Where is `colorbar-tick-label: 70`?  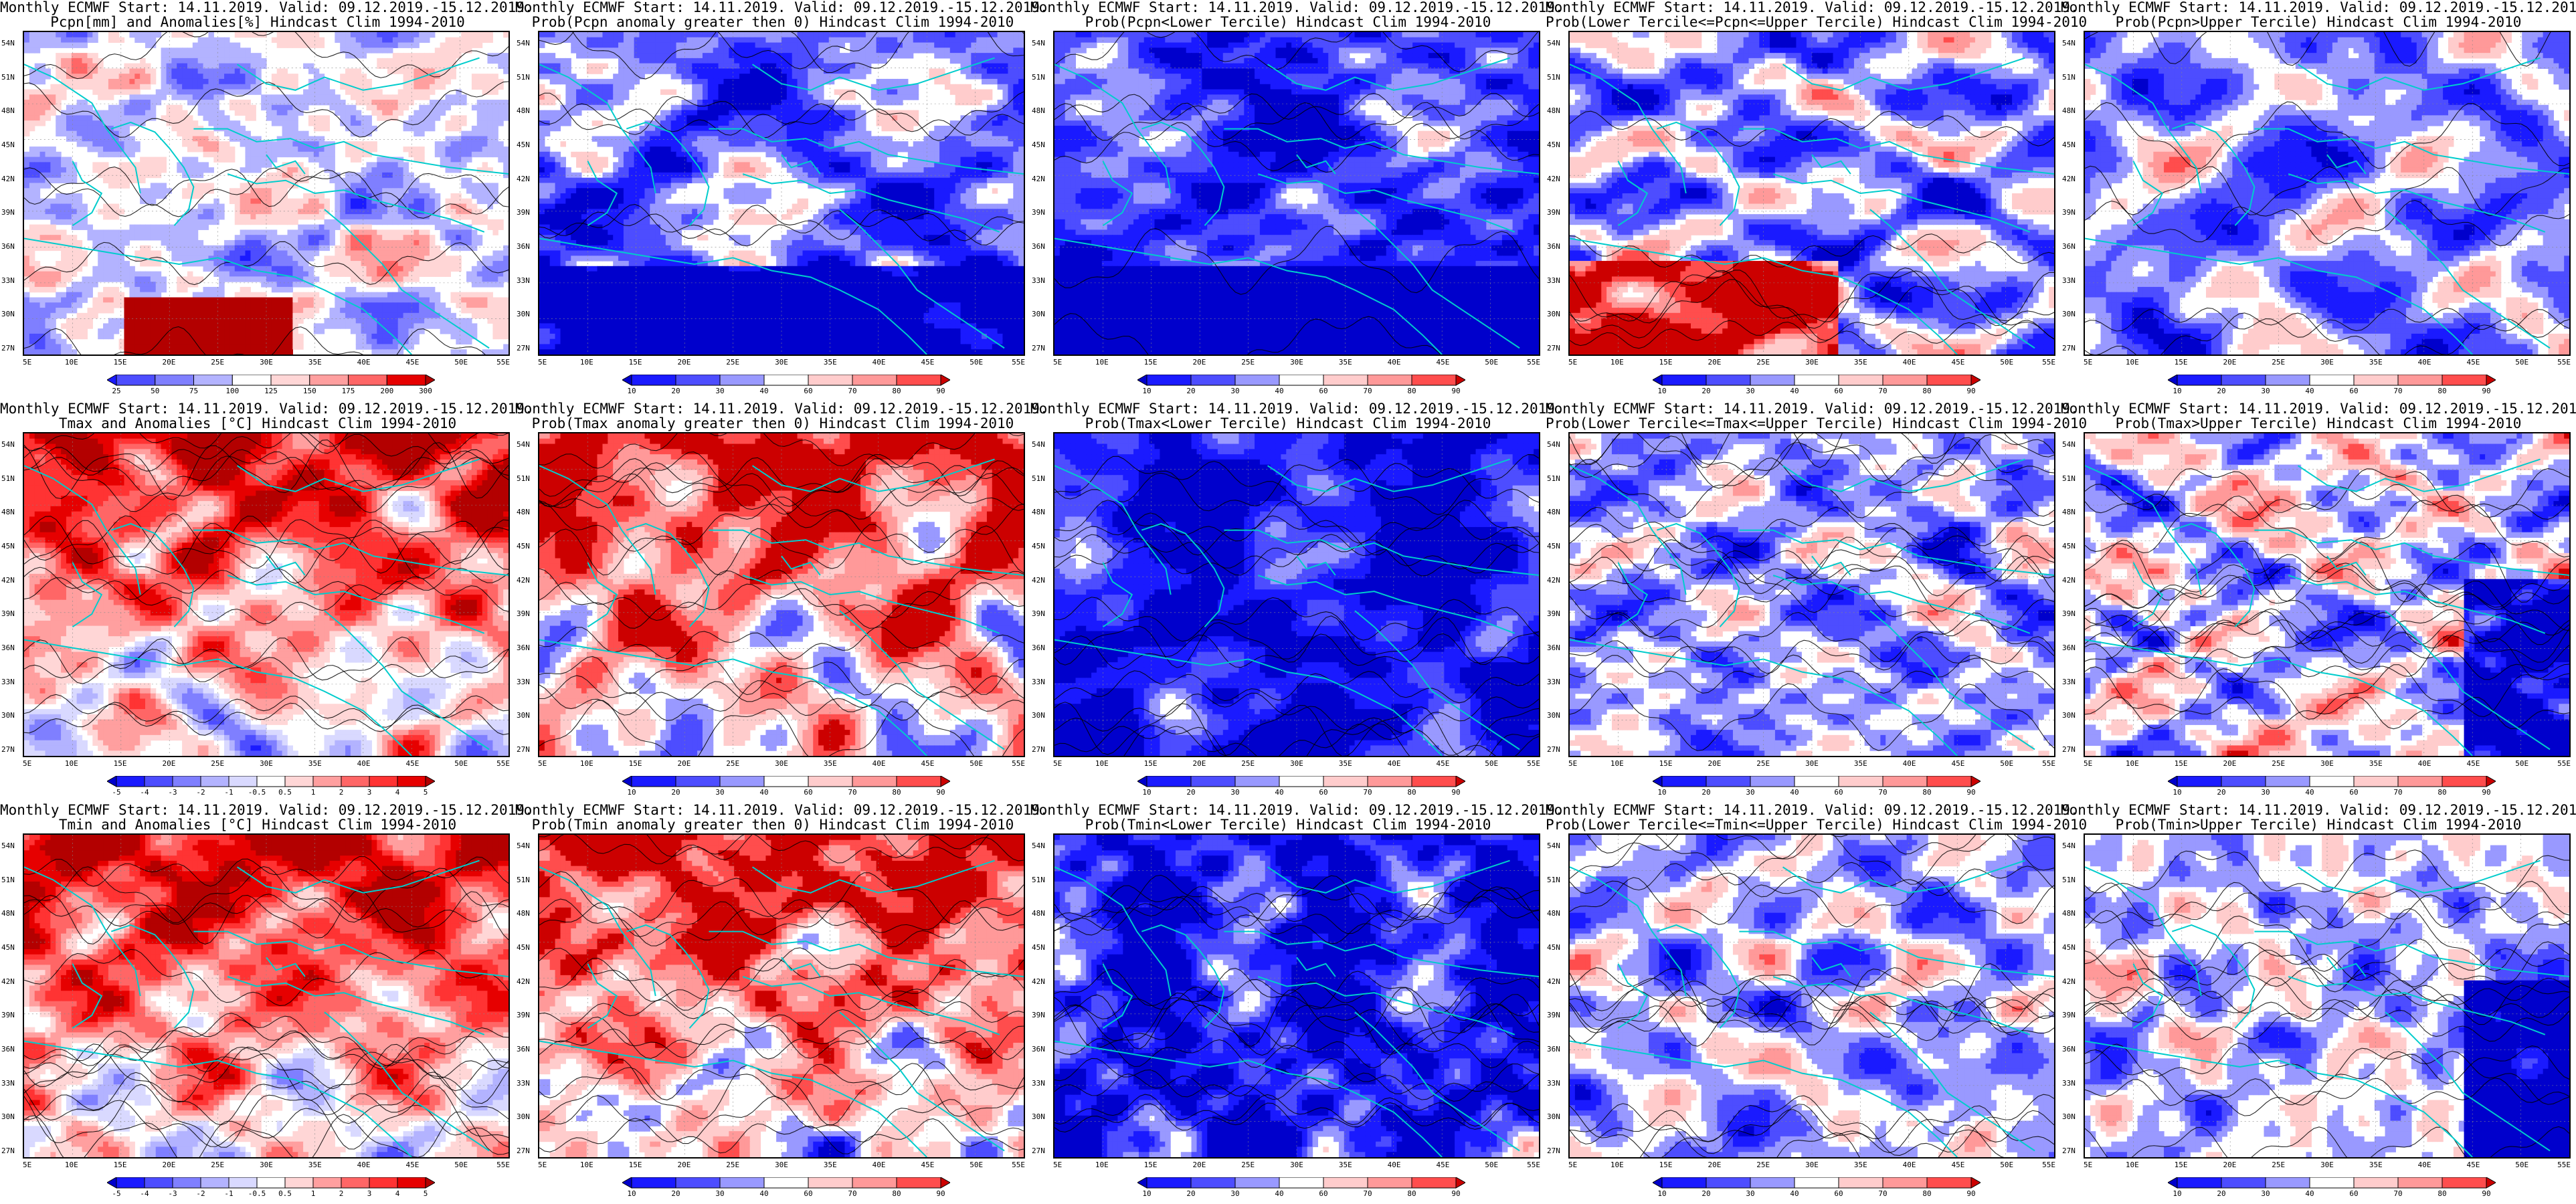 colorbar-tick-label: 70 is located at coordinates (2397, 1193).